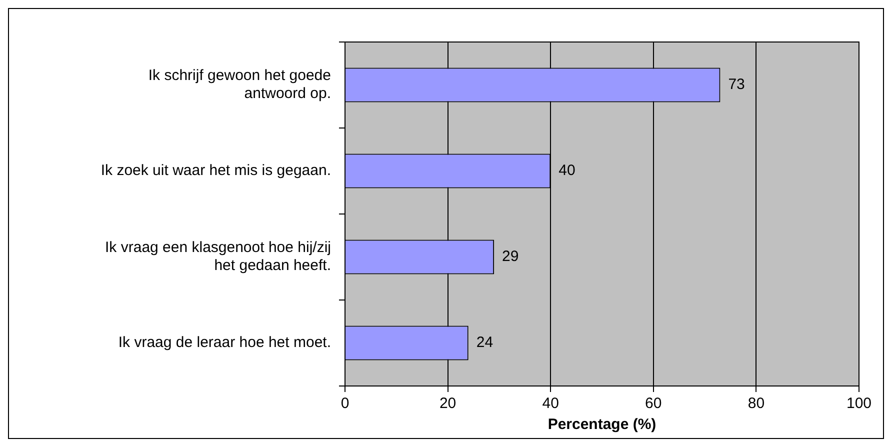 The height and width of the screenshot is (446, 891). Describe the element at coordinates (345, 403) in the screenshot. I see `x-tick-label: 0` at that location.